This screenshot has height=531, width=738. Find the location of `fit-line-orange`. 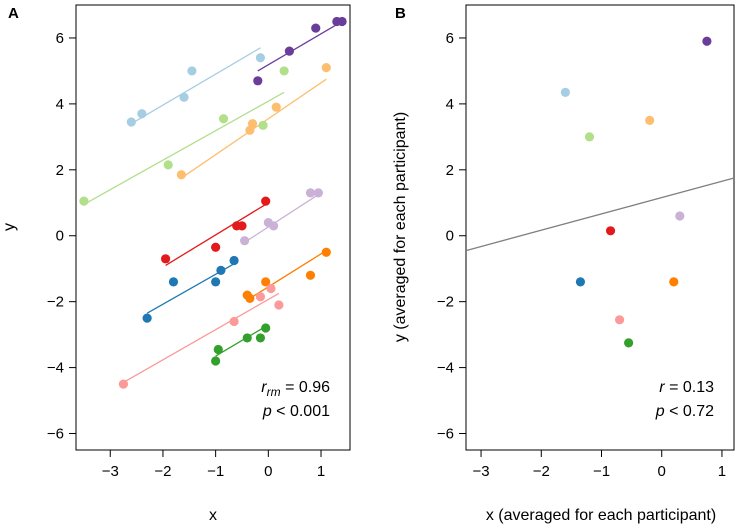

fit-line-orange is located at coordinates (286, 275).